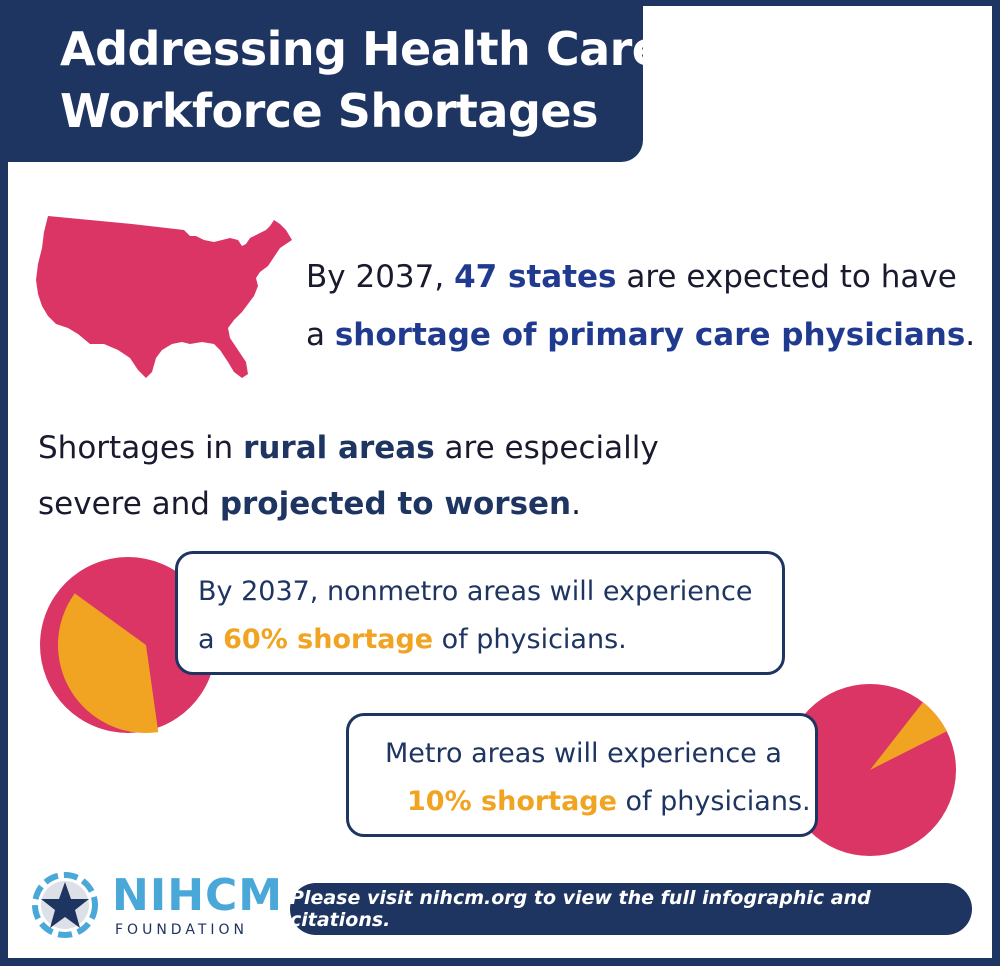  I want to click on states-fact-middle: are expected to have, so click(786, 277).